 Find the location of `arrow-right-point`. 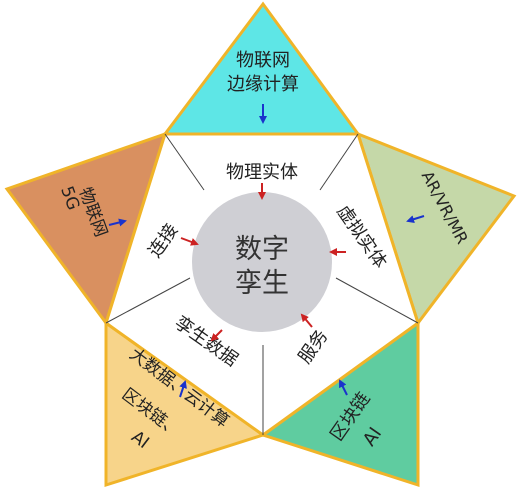

arrow-right-point is located at coordinates (415, 219).